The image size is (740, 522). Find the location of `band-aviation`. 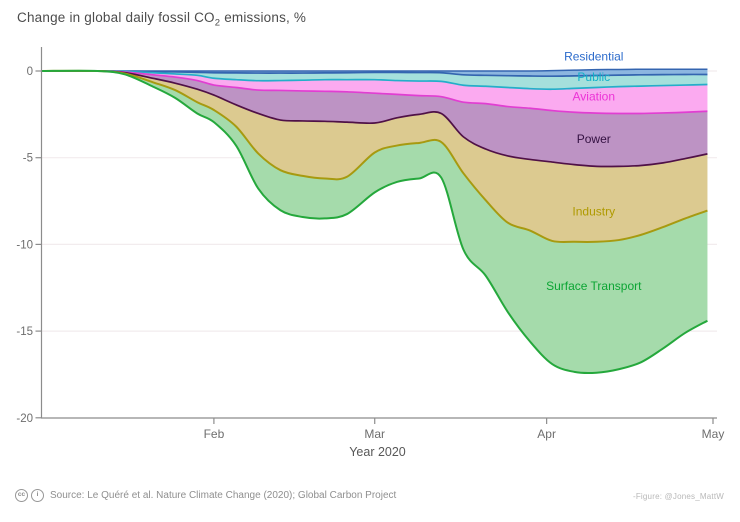

band-aviation is located at coordinates (375, 92).